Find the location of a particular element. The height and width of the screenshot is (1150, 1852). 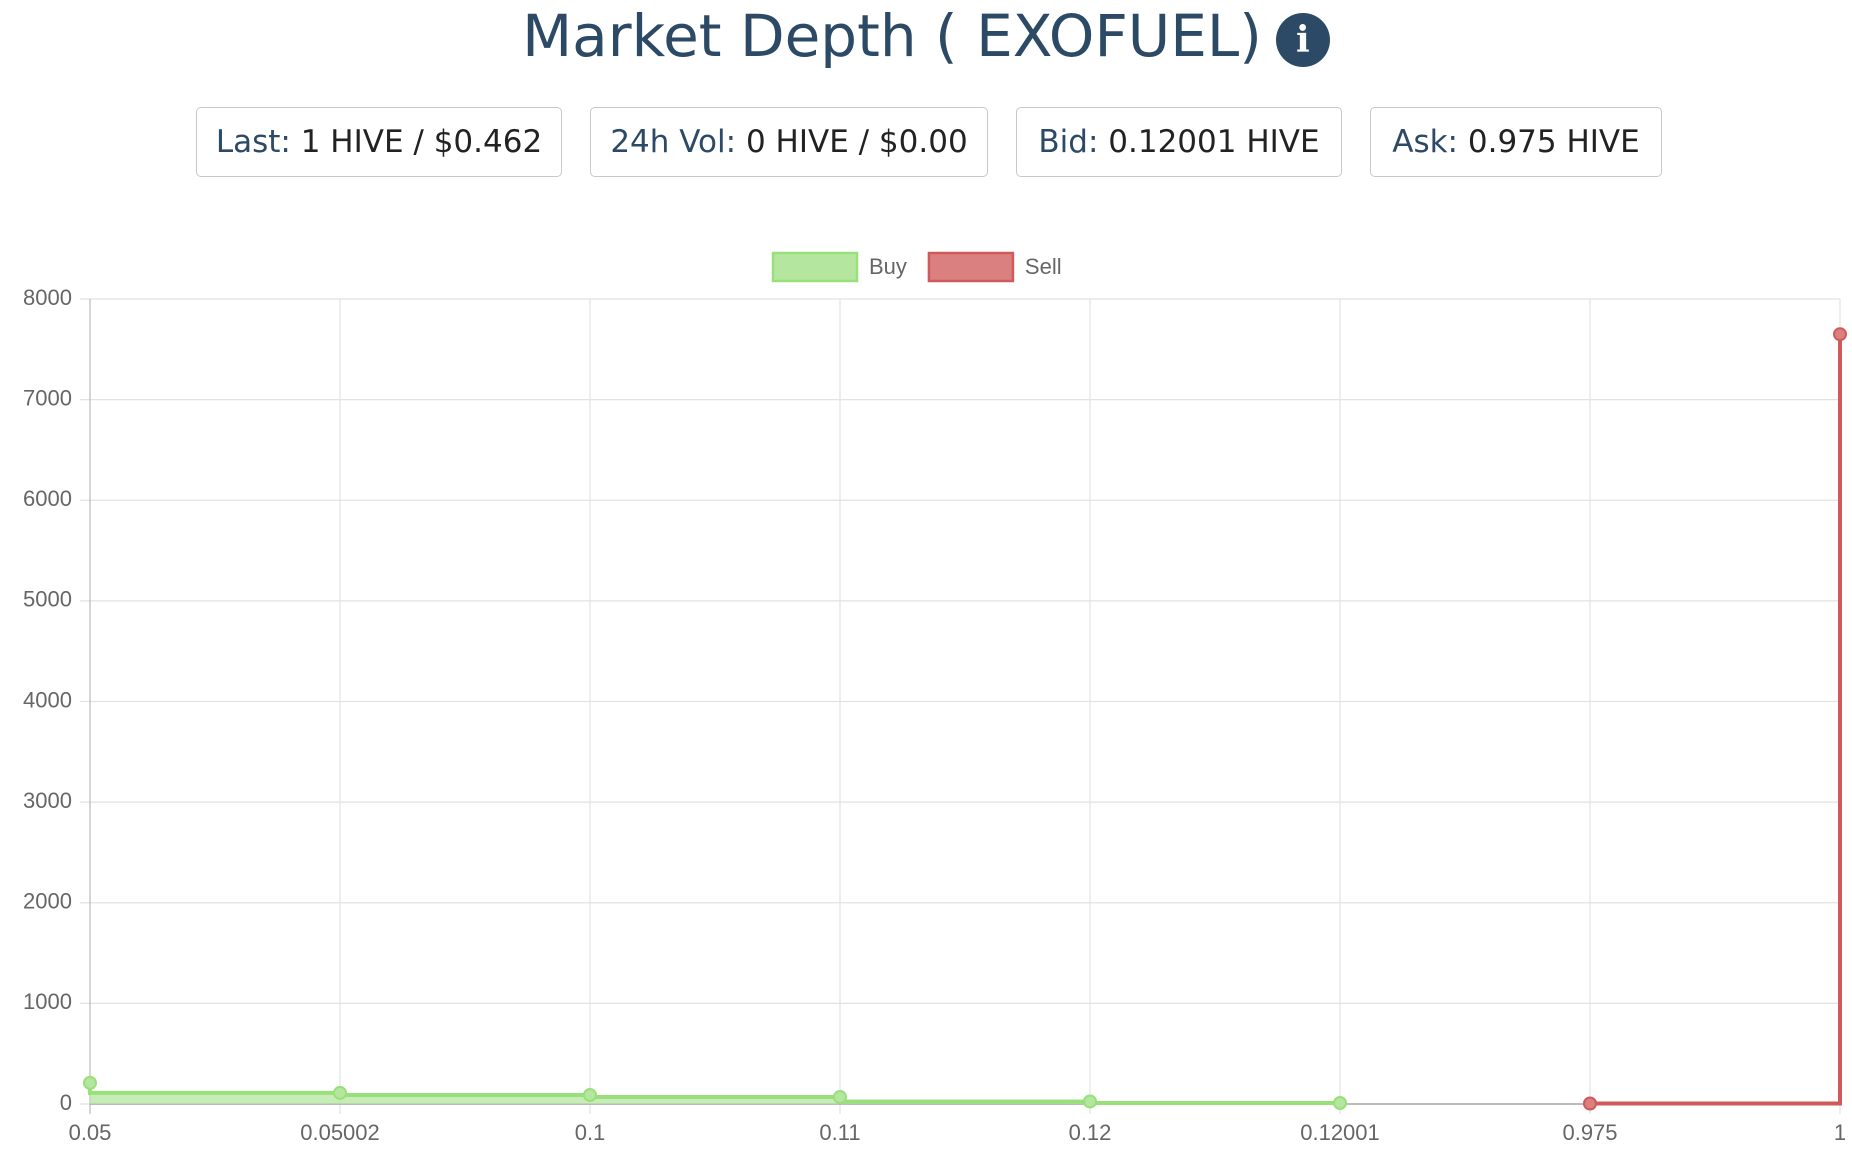

x-tick-label: 0.12 is located at coordinates (1090, 1132).